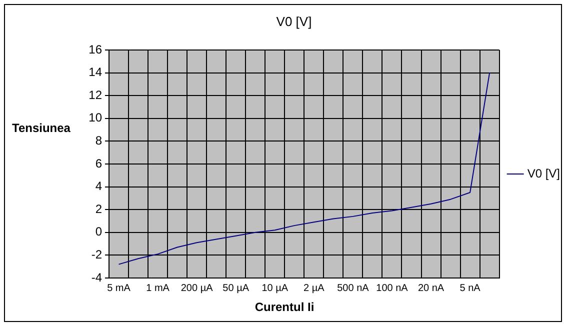  I want to click on x-tick-label: 20 nA, so click(431, 288).